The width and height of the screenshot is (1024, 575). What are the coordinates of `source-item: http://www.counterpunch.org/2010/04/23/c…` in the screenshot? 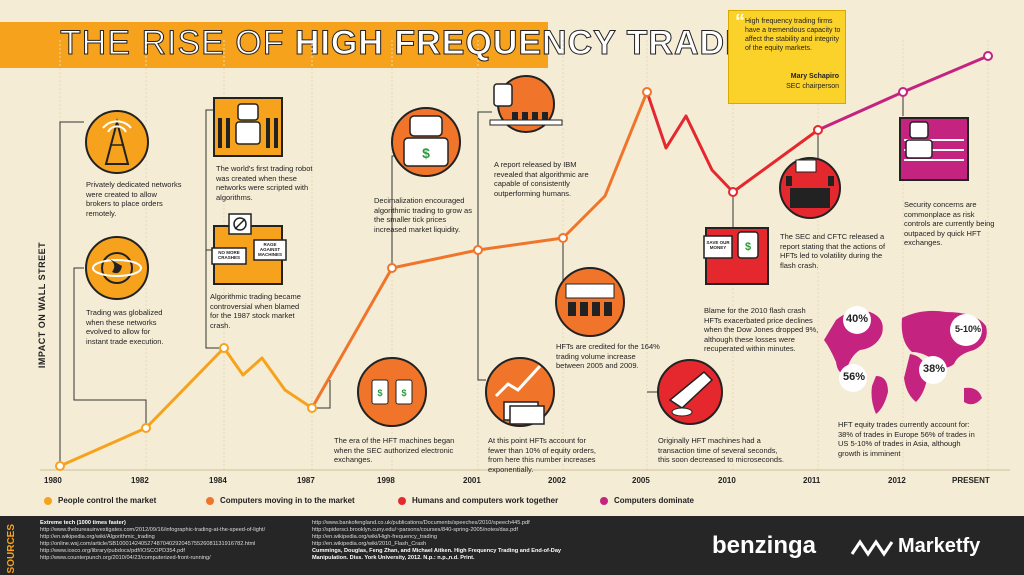 It's located at (125, 558).